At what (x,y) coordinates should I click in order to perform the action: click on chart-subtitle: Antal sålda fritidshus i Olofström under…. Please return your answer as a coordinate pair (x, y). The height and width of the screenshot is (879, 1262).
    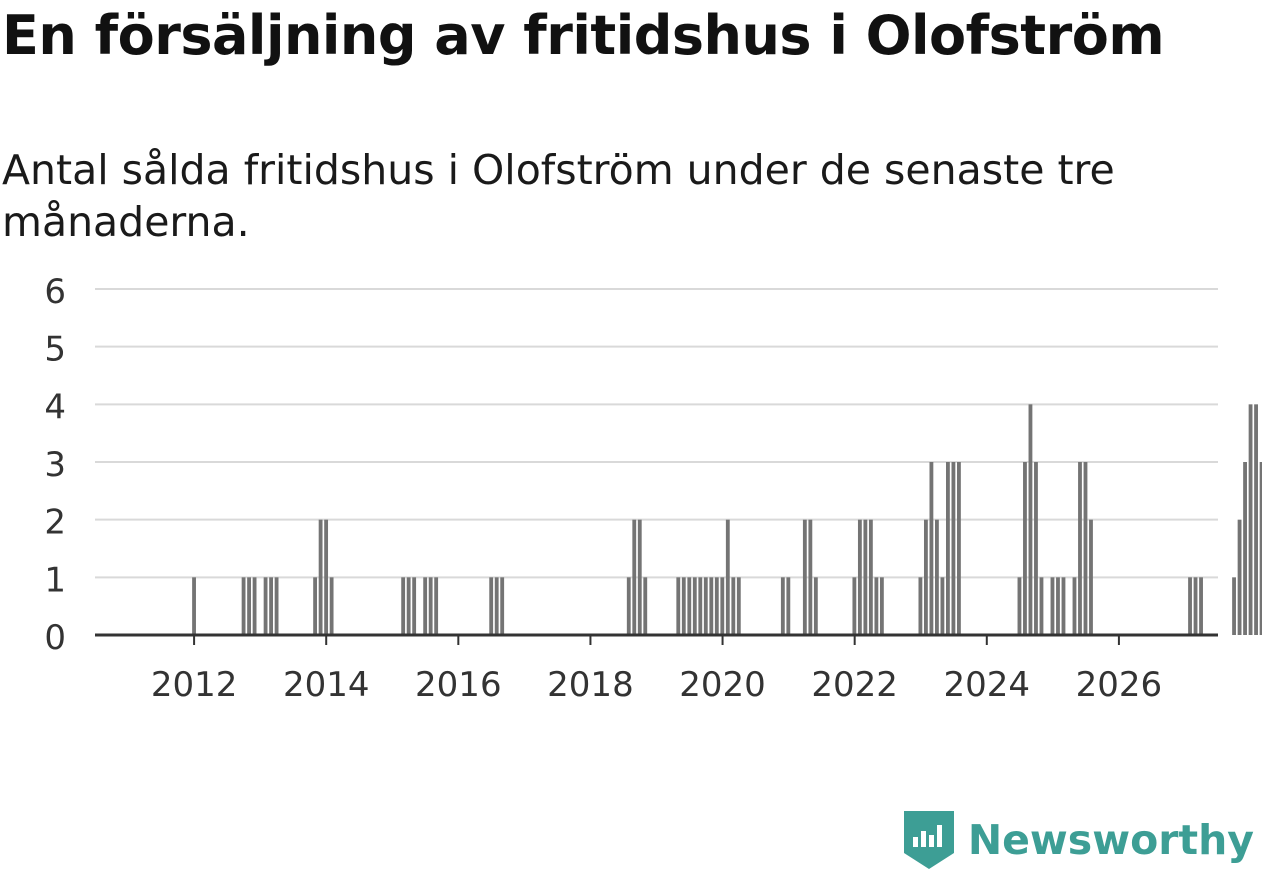
    Looking at the image, I should click on (558, 196).